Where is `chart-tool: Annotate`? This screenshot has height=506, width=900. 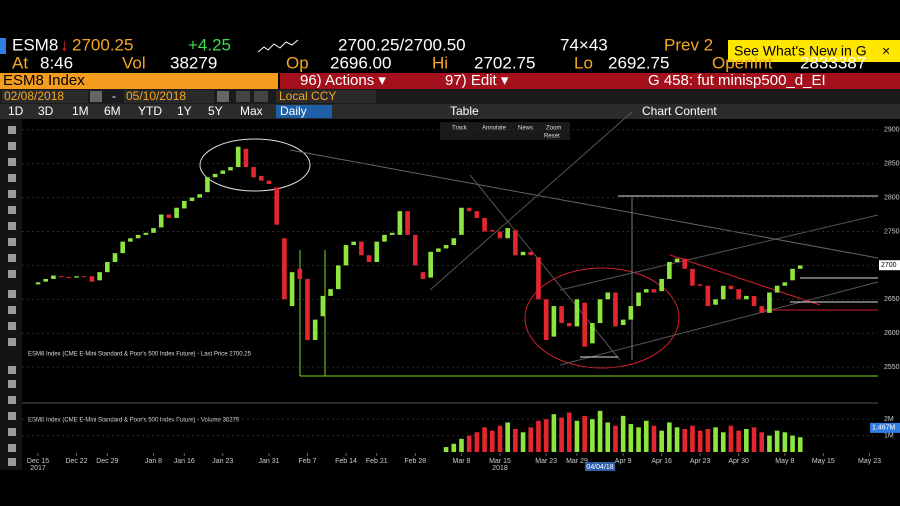
chart-tool: Annotate is located at coordinates (494, 129).